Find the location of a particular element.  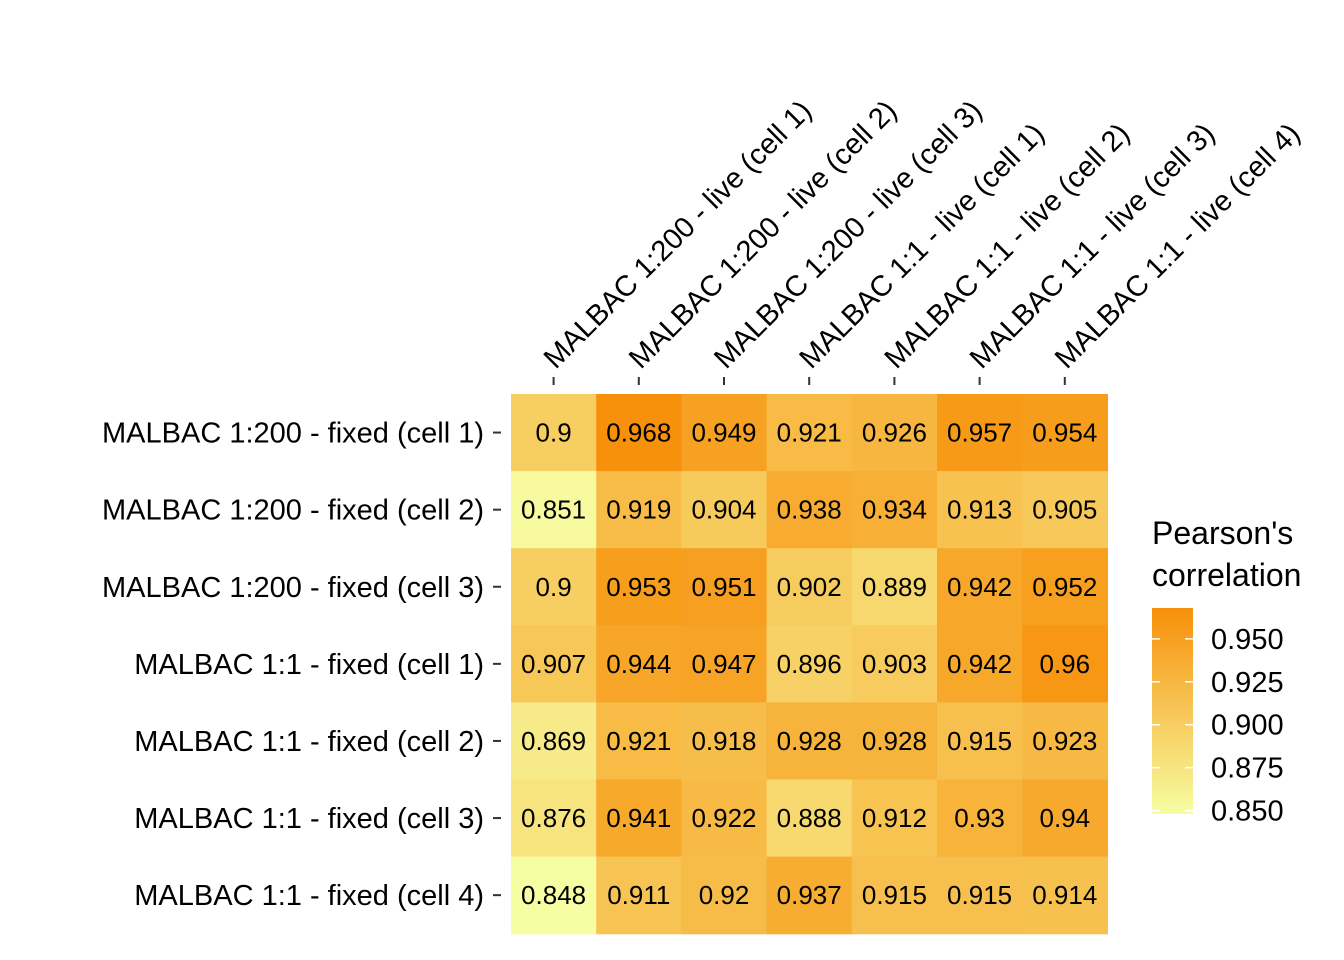

cell-value-label: 0.903 is located at coordinates (894, 664).